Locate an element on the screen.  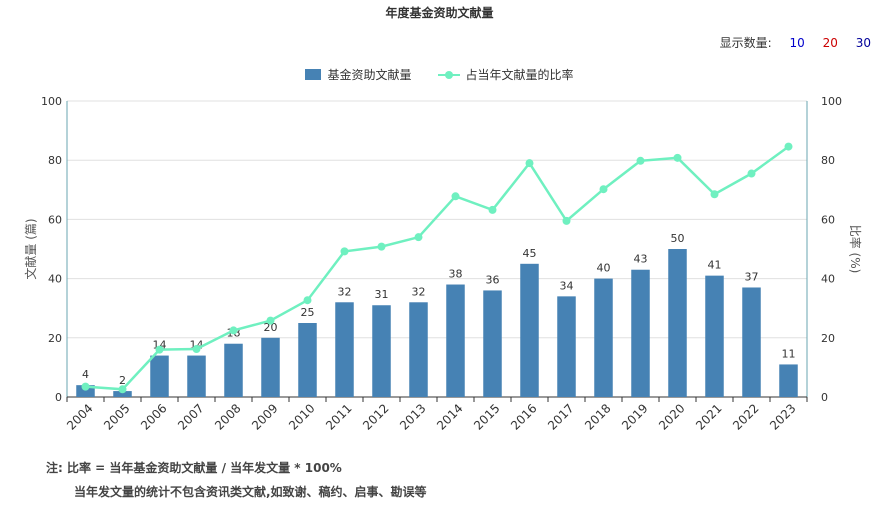
x-tick-label: 2012 is located at coordinates (375, 416).